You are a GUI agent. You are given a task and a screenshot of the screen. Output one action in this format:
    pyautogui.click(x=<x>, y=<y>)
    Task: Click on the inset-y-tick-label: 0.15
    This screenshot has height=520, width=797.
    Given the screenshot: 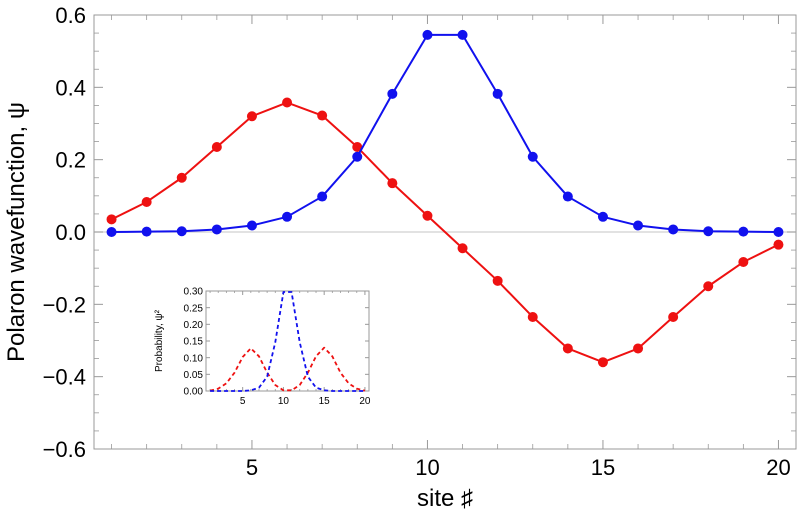 What is the action you would take?
    pyautogui.click(x=194, y=342)
    